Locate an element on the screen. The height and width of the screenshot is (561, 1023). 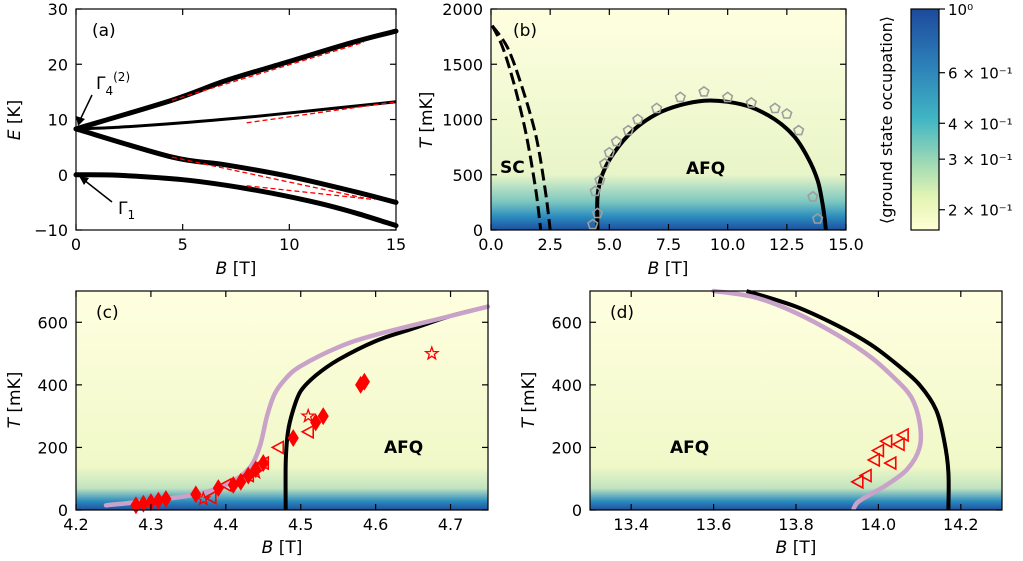
series-line-black-thin is located at coordinates (236, 115).